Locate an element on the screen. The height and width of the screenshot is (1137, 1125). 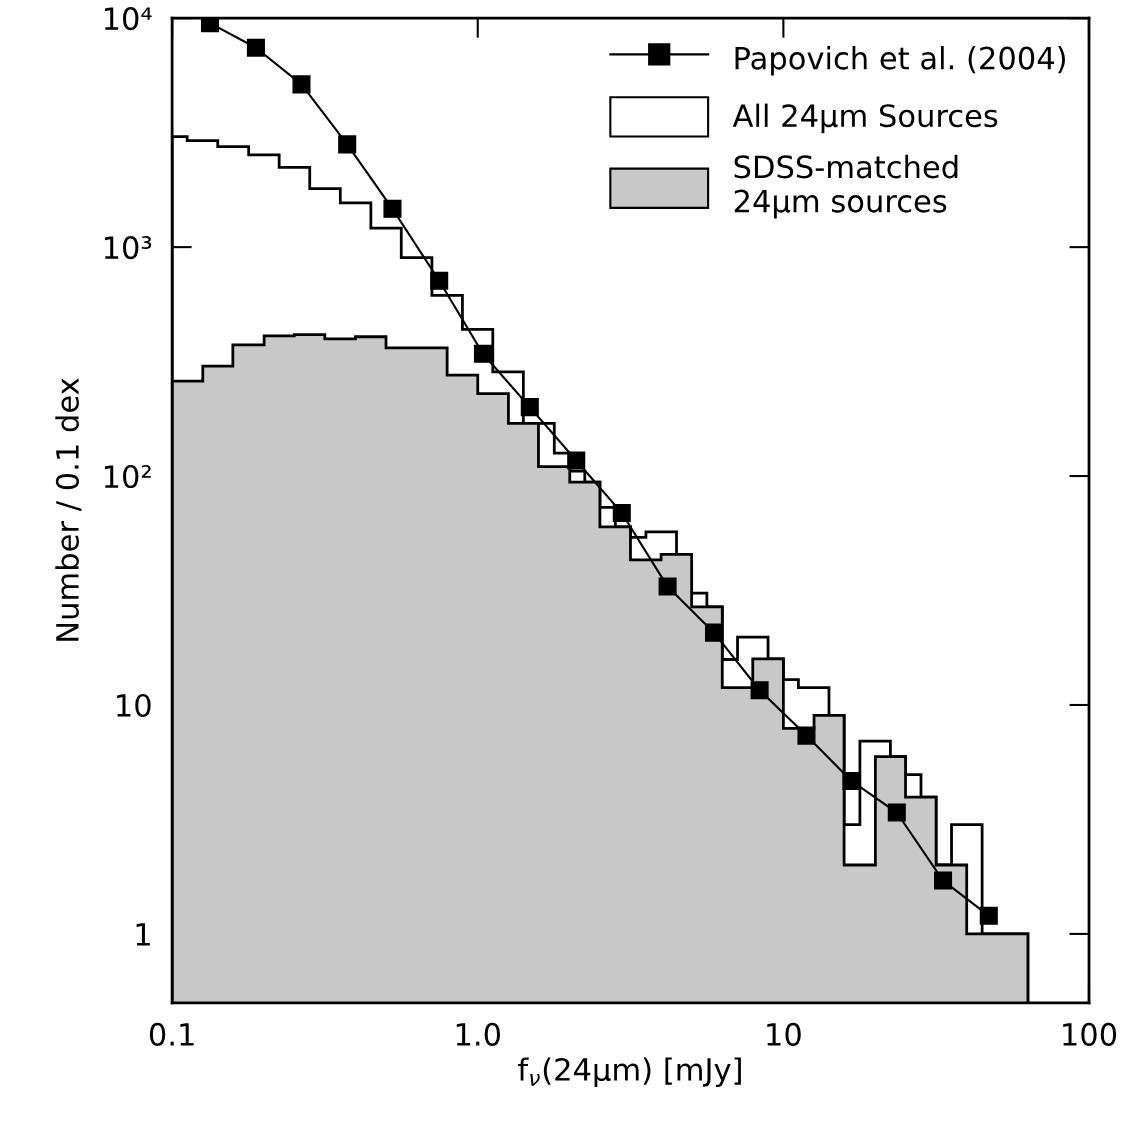
x-tick-label: 100 is located at coordinates (1090, 1034).